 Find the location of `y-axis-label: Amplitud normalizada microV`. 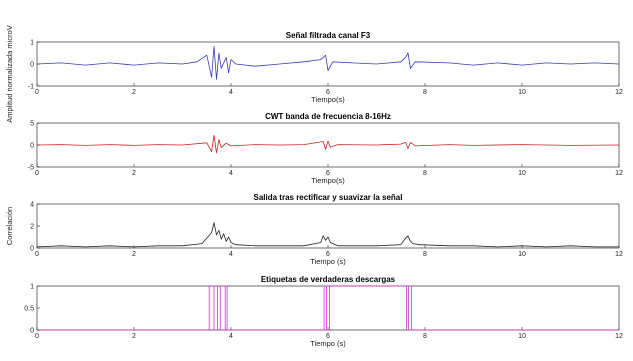

y-axis-label: Amplitud normalizada microV is located at coordinates (9, 74).